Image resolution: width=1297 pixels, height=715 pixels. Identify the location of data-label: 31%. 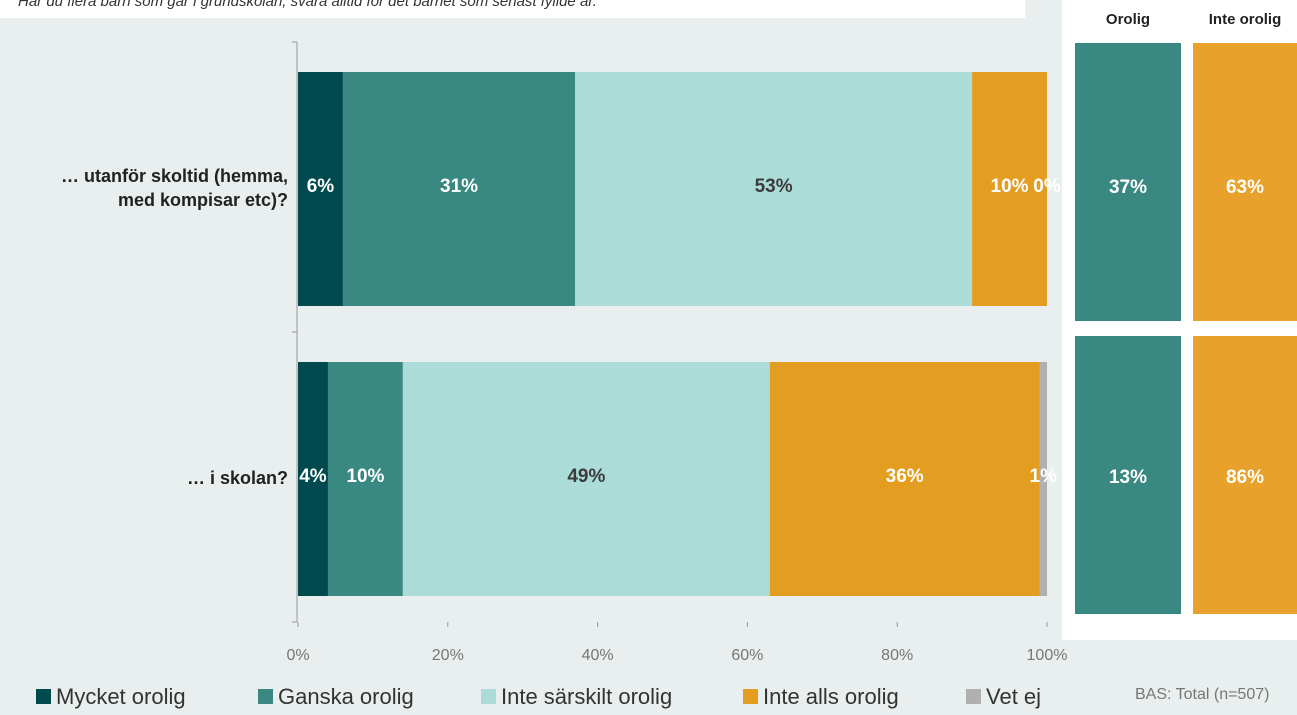
(459, 186).